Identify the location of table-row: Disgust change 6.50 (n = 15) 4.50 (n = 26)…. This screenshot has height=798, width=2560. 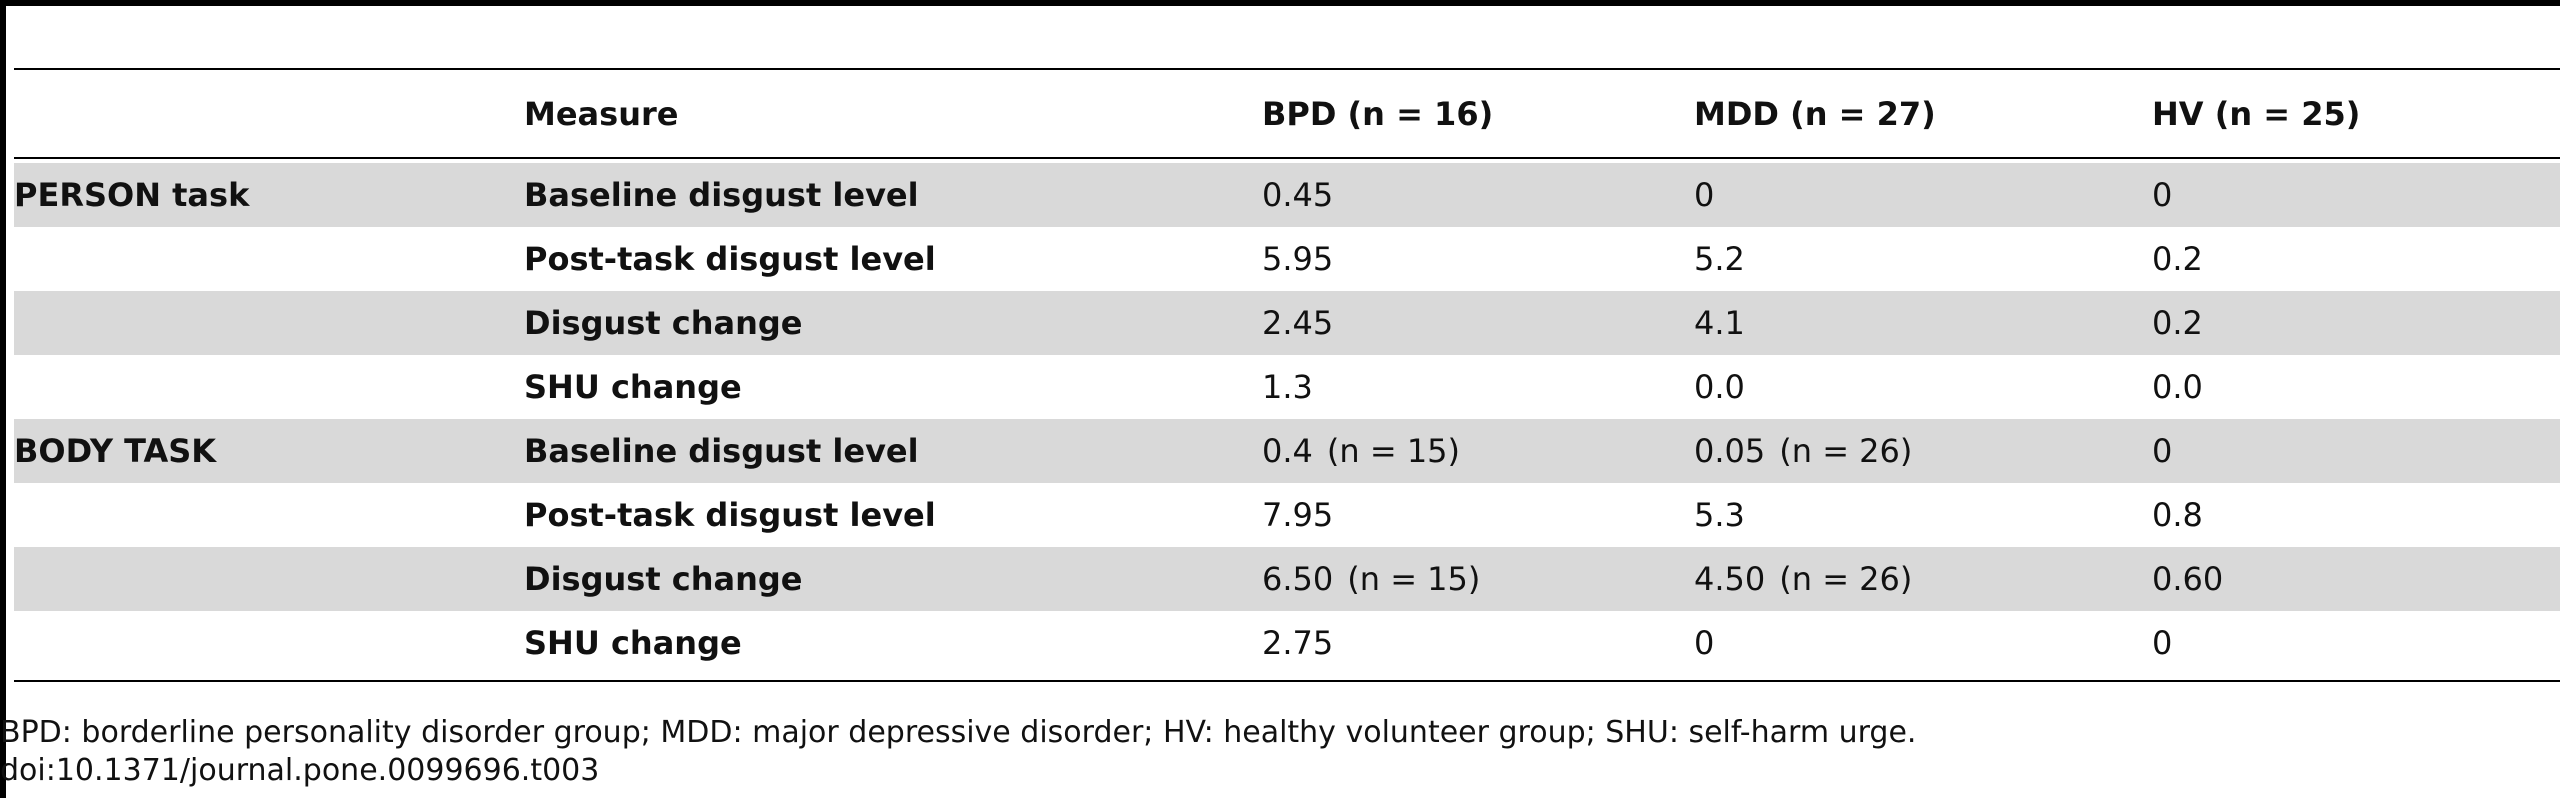
(1287, 579).